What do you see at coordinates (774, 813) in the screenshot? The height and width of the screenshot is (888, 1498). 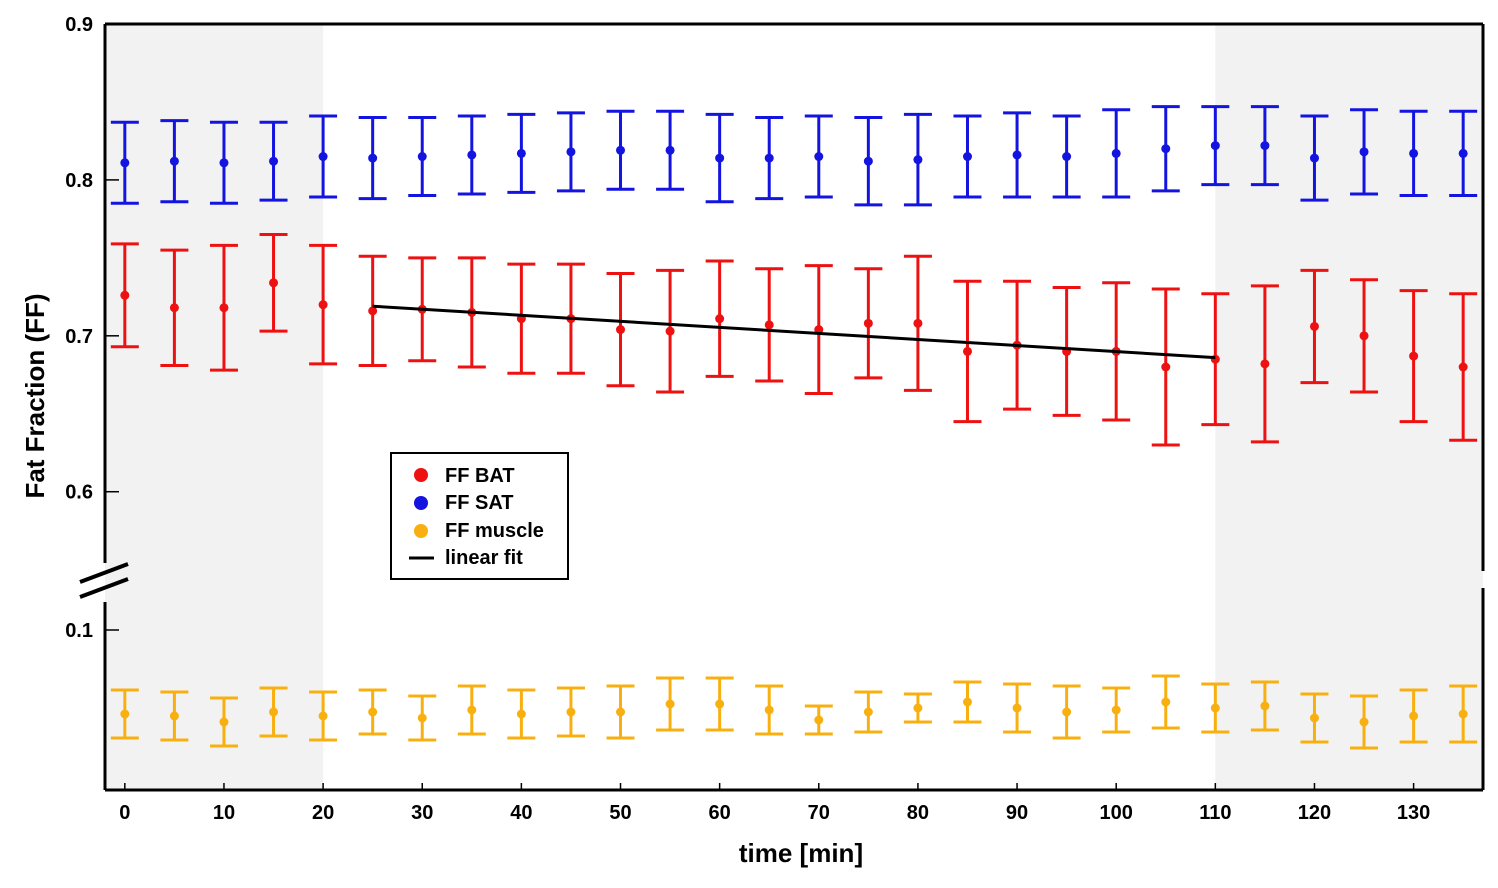 I see `x-tick-labels: 0 10 20 30 40 50 60 70 80 90 100 110 120 130` at bounding box center [774, 813].